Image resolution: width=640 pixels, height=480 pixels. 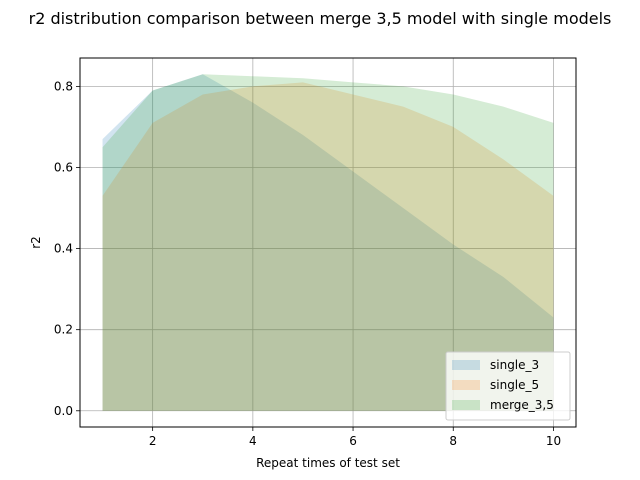 I want to click on y-tick-label: 0.0, so click(x=63, y=411).